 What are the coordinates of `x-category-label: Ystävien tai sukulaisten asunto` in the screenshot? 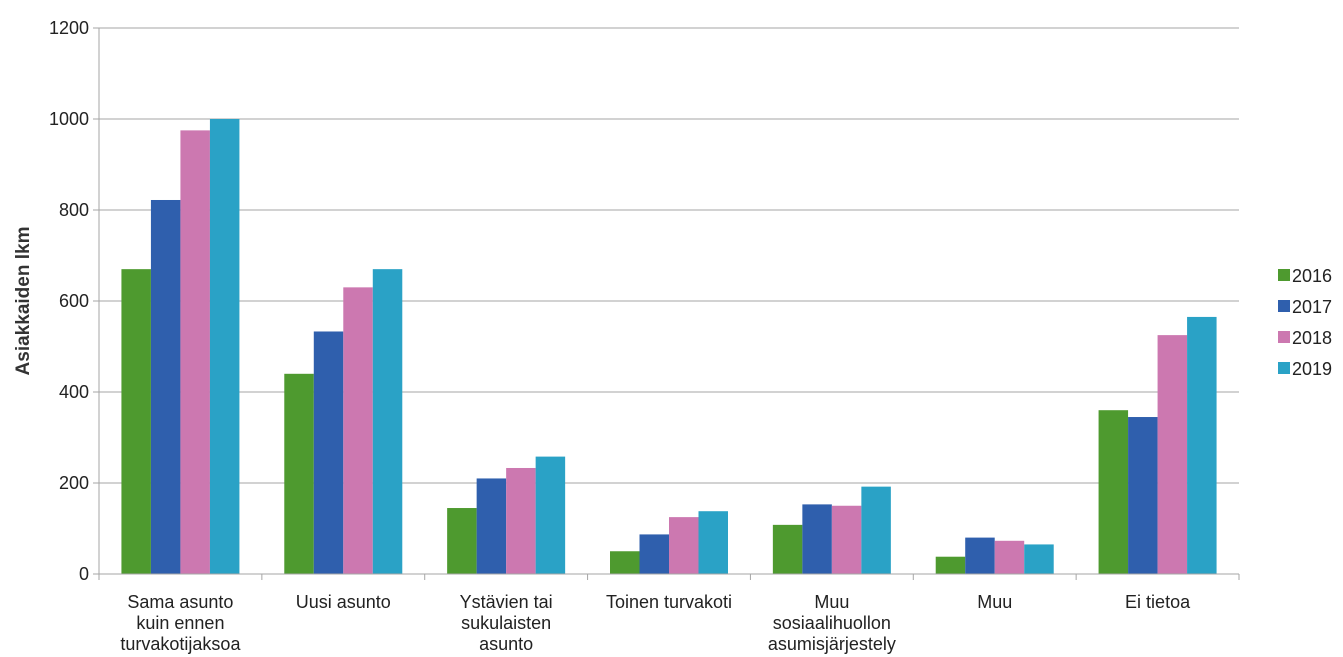 It's located at (506, 623).